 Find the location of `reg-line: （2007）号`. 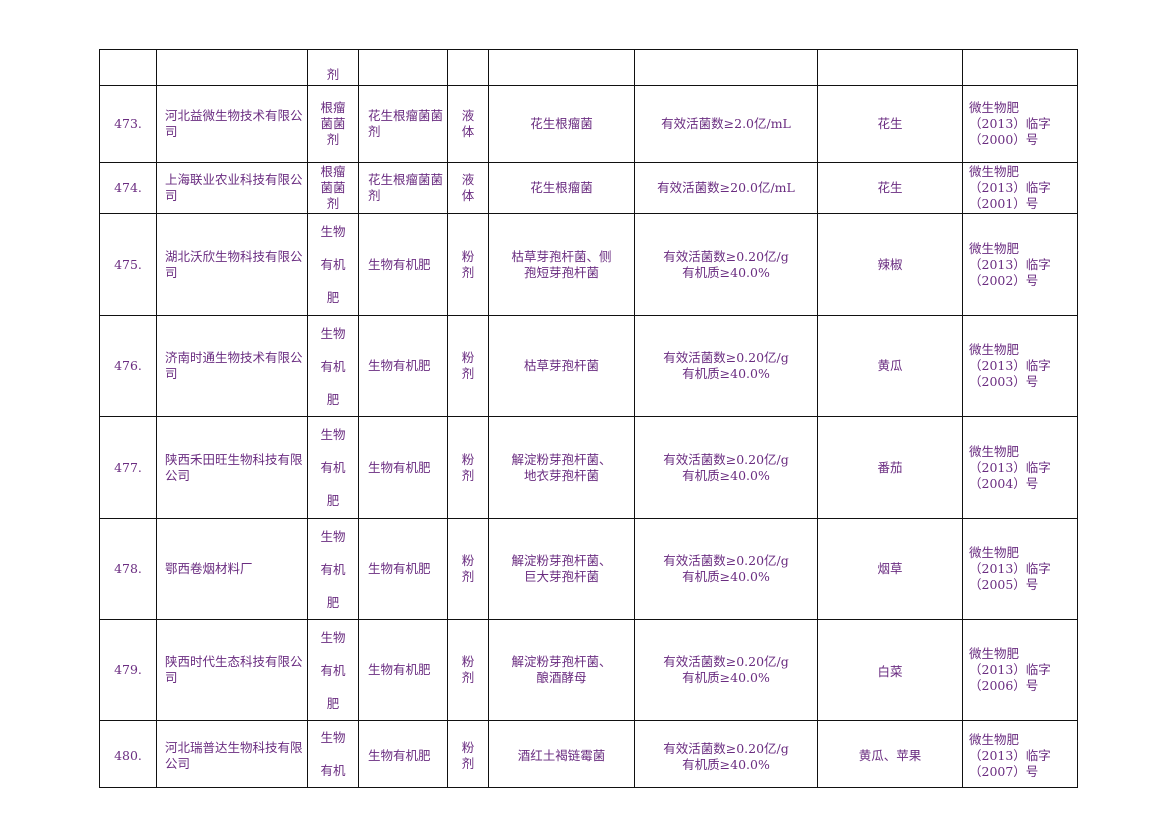

reg-line: （2007）号 is located at coordinates (1004, 771).